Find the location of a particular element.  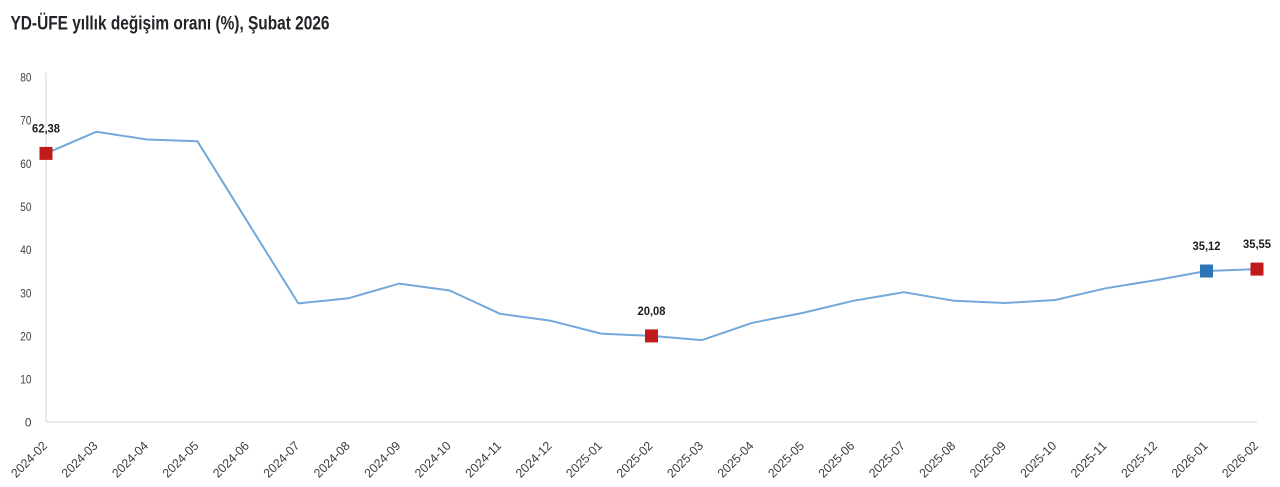

svg-text: 20,08 is located at coordinates (652, 311).